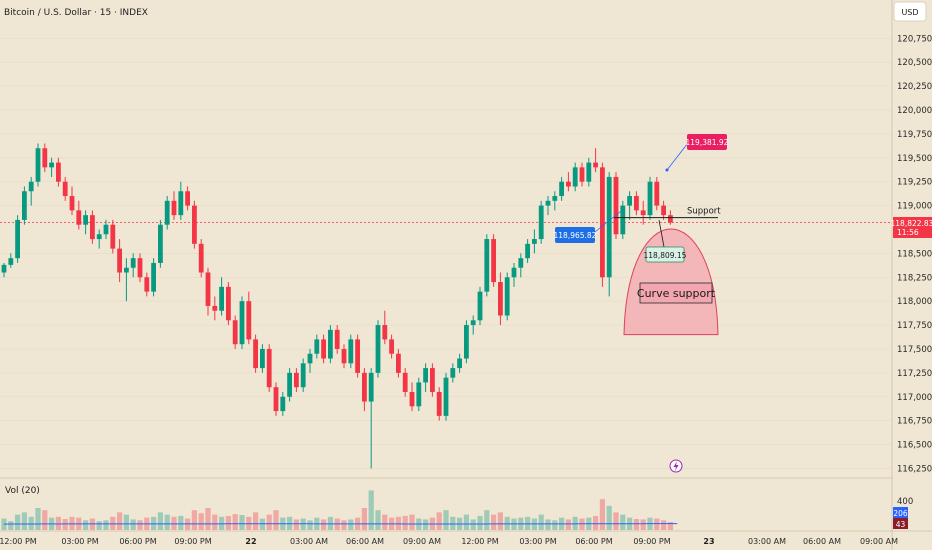 This screenshot has width=932, height=550. What do you see at coordinates (914, 326) in the screenshot?
I see `price-tick-label: 117,750.00` at bounding box center [914, 326].